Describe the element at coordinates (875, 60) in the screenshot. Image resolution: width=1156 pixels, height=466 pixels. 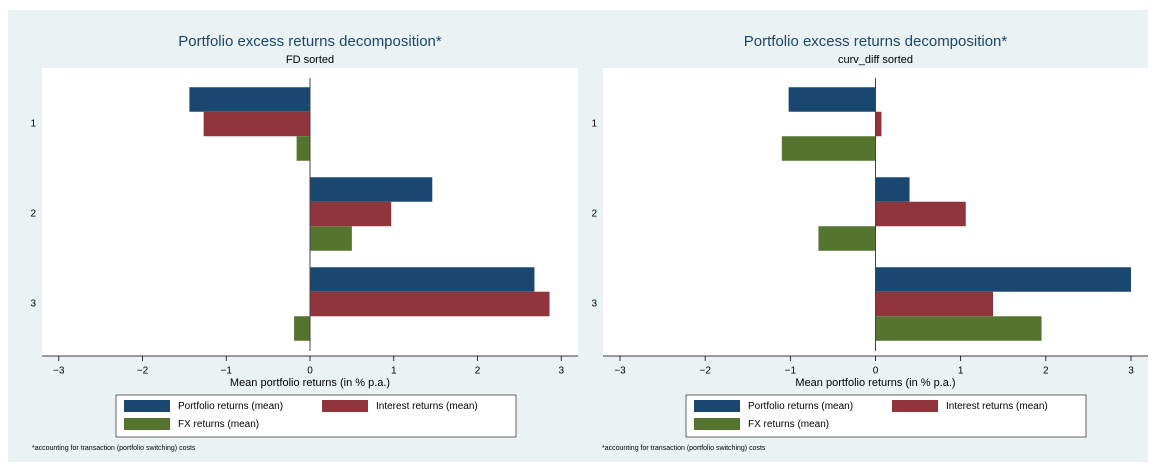
I see `chart-subtitle: curv_diff sorted` at that location.